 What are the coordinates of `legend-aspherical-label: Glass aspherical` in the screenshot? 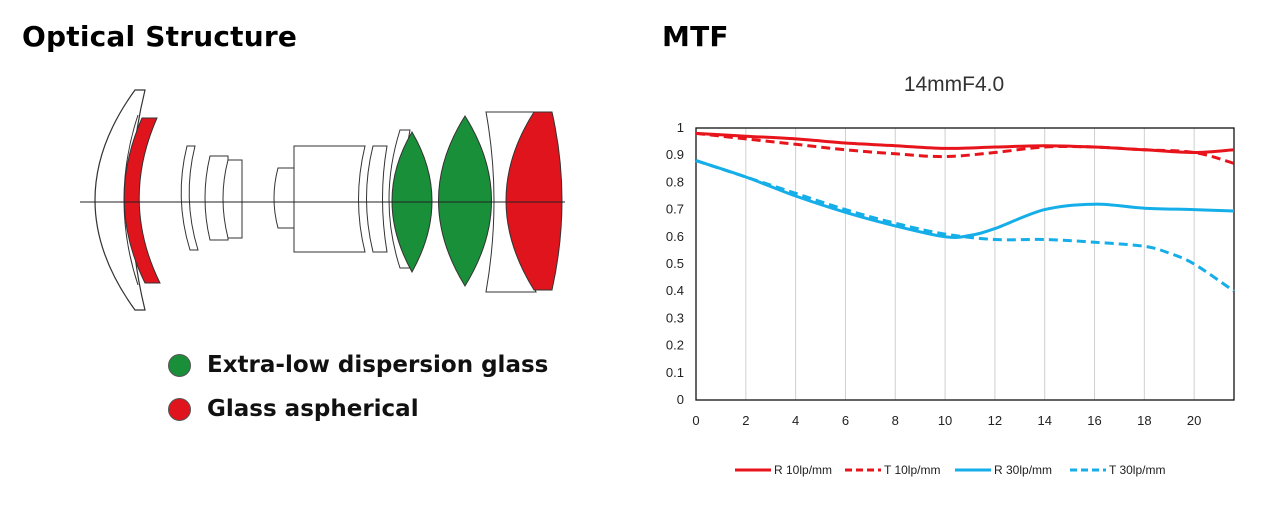 It's located at (313, 409).